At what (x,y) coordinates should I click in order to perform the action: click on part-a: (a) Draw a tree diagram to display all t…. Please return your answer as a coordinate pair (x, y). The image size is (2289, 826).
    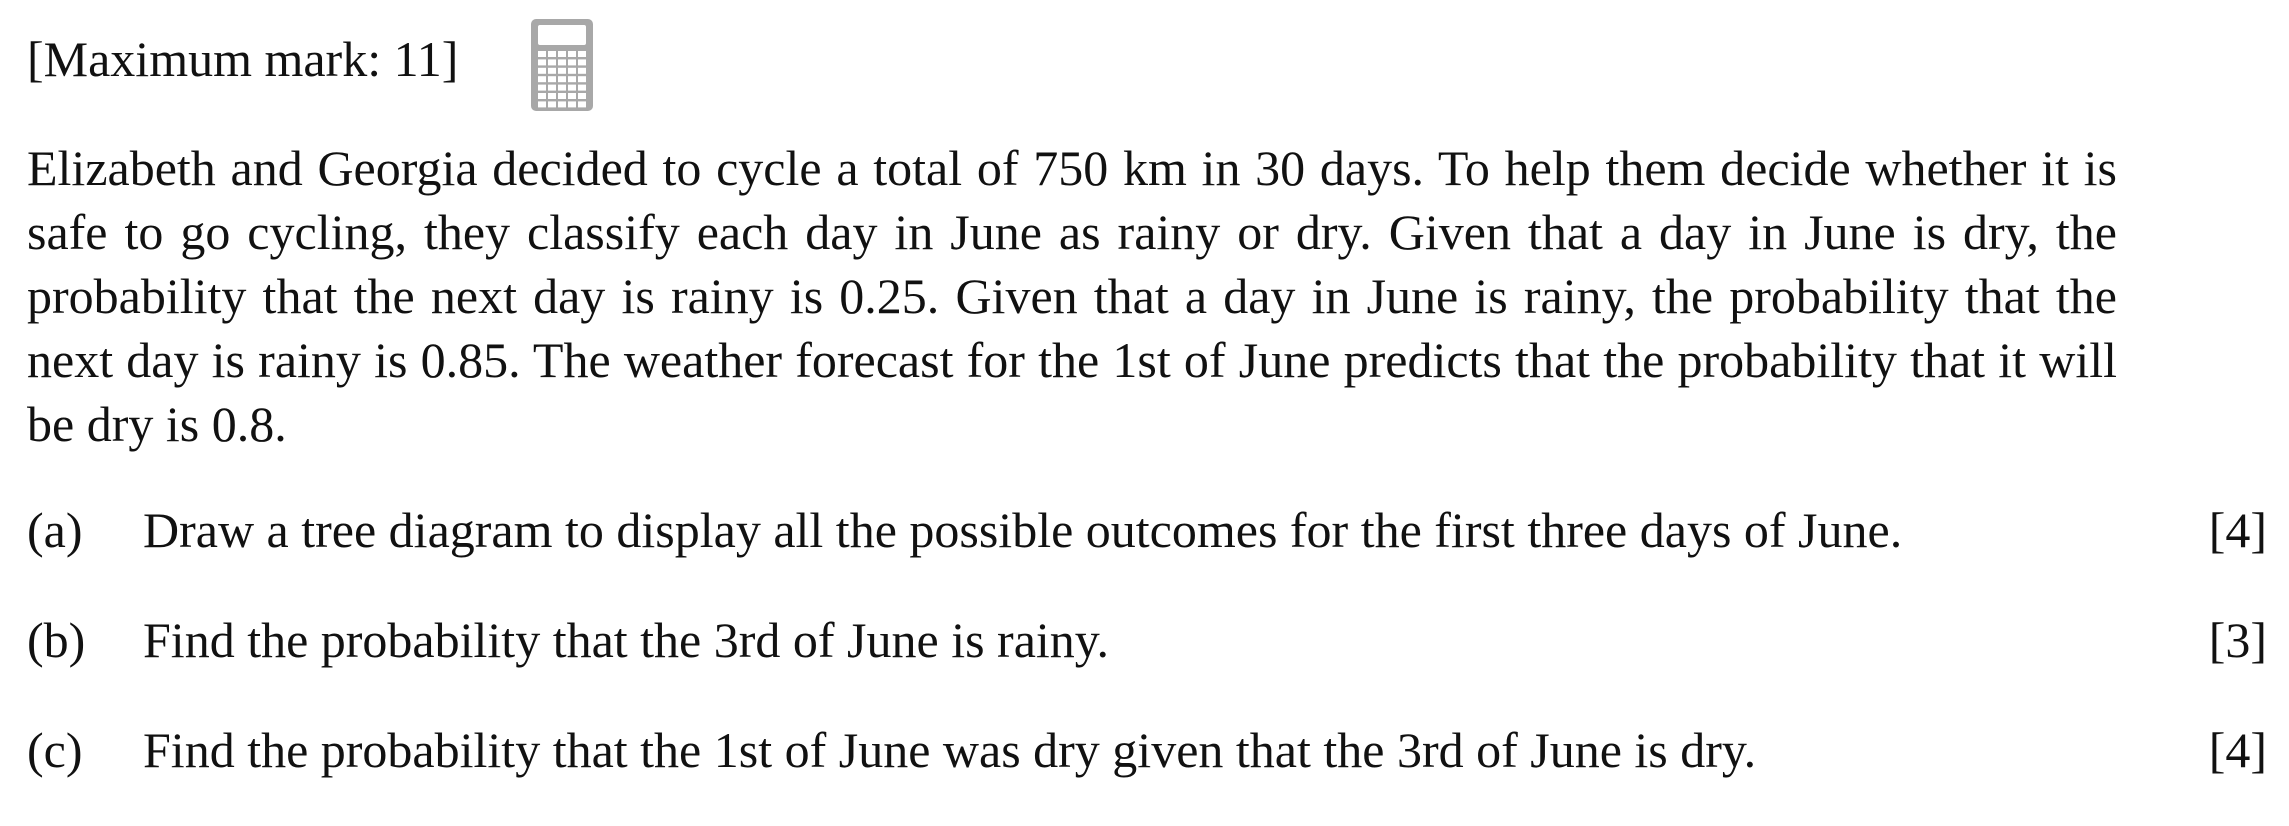
    Looking at the image, I should click on (1147, 530).